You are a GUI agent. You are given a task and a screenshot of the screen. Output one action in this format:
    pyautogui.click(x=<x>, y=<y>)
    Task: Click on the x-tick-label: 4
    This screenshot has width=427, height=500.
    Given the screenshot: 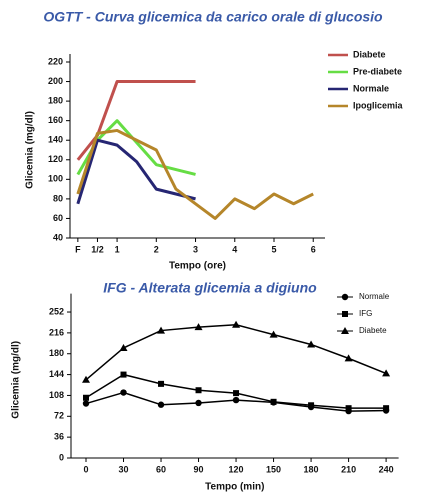 What is the action you would take?
    pyautogui.click(x=234, y=249)
    